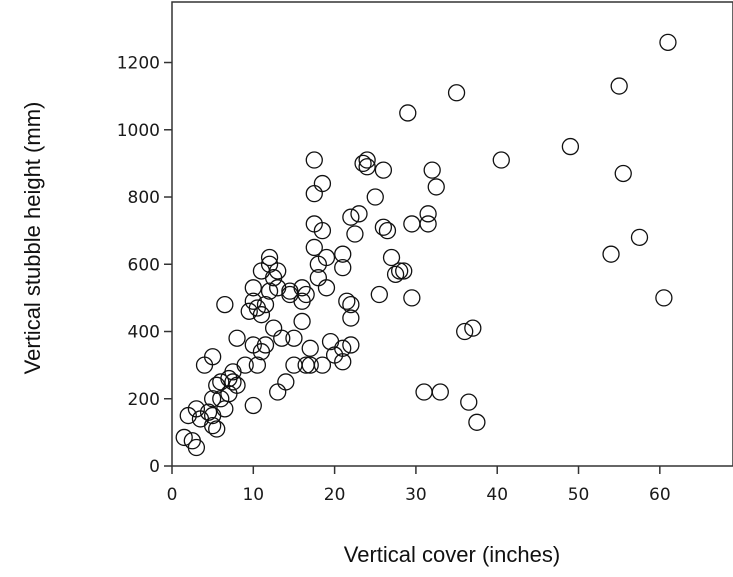 Image resolution: width=733 pixels, height=577 pixels. What do you see at coordinates (138, 64) in the screenshot?
I see `y-tick-label: 1200` at bounding box center [138, 64].